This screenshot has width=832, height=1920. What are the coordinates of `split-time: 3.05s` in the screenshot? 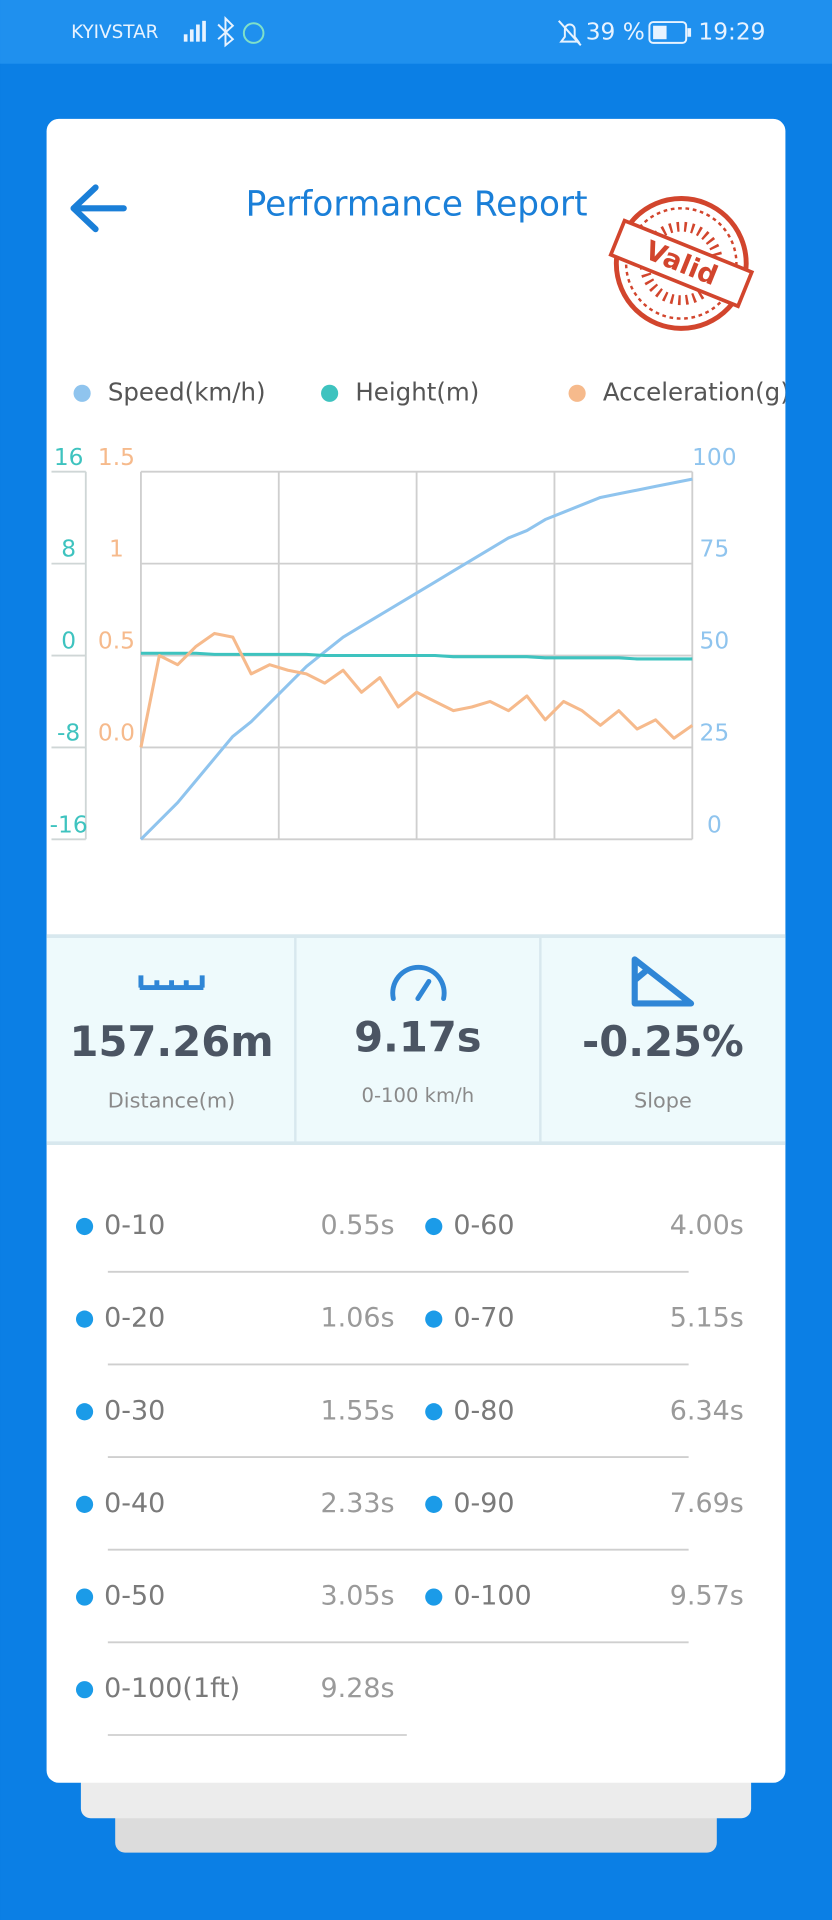 It's located at (358, 1596).